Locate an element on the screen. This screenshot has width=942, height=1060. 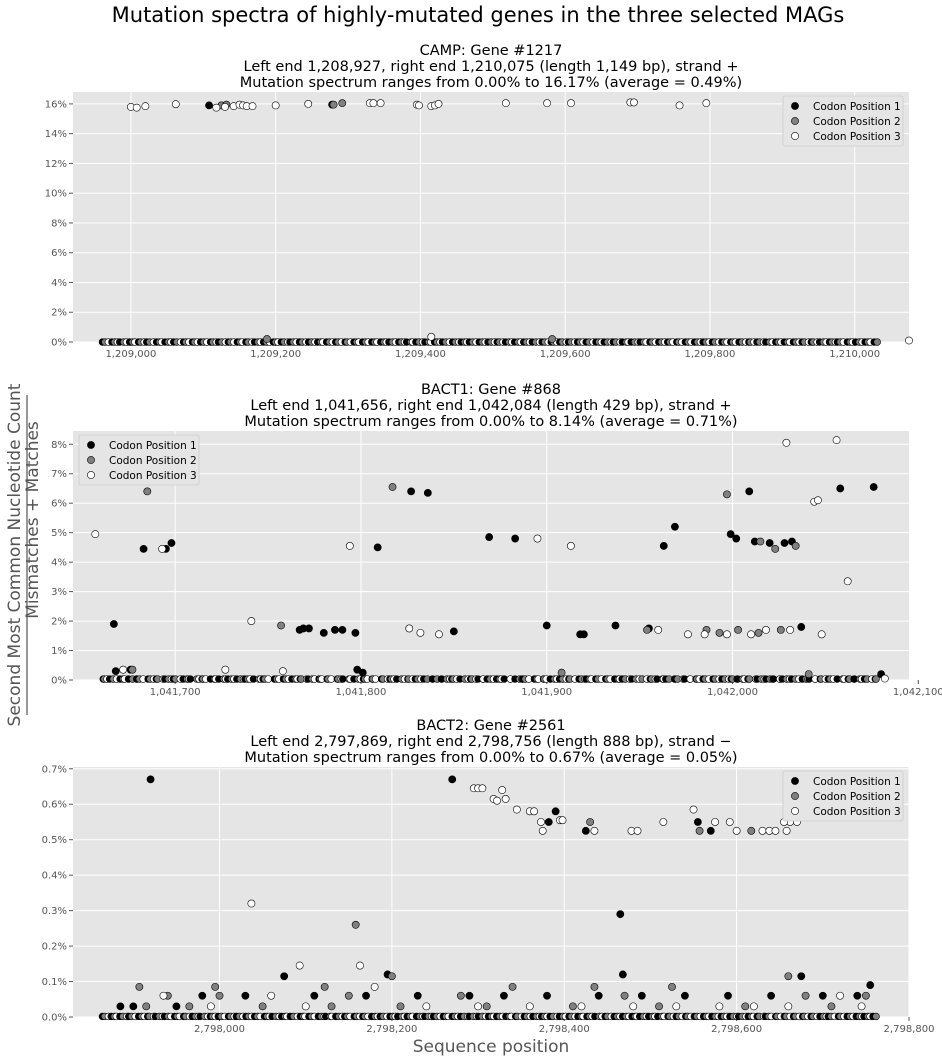
y-tick-label: 5% is located at coordinates (59, 533).